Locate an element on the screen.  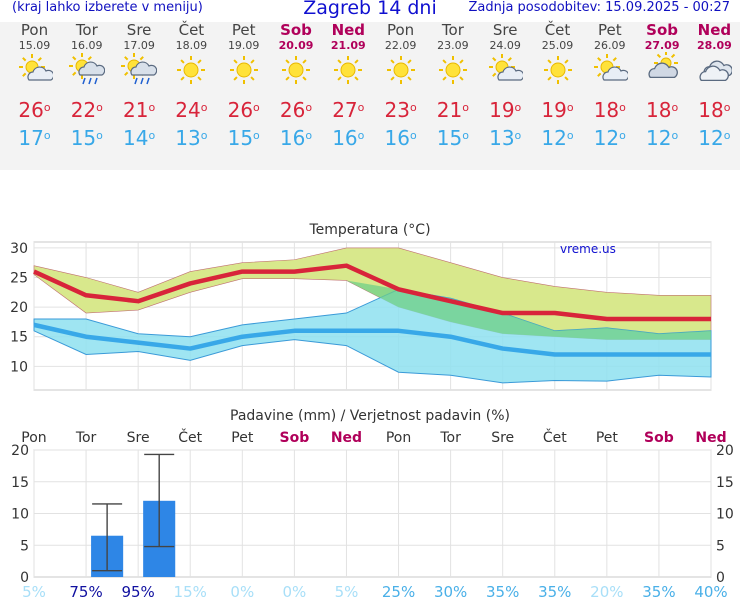
location-hint: (kraj lahko izberete v meniju) is located at coordinates (107, 7).